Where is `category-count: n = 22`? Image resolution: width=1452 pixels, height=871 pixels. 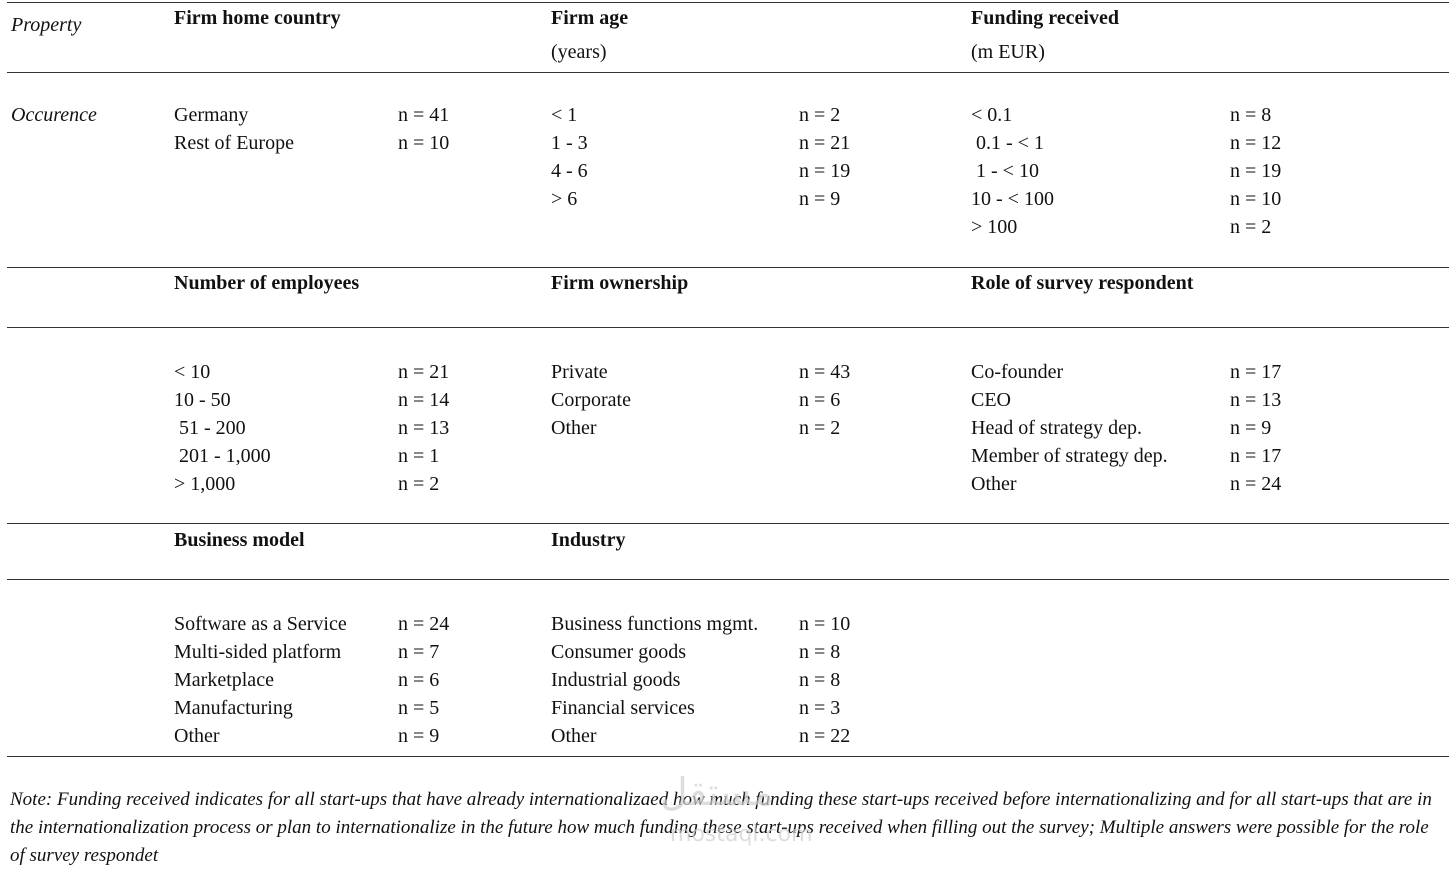 category-count: n = 22 is located at coordinates (825, 736).